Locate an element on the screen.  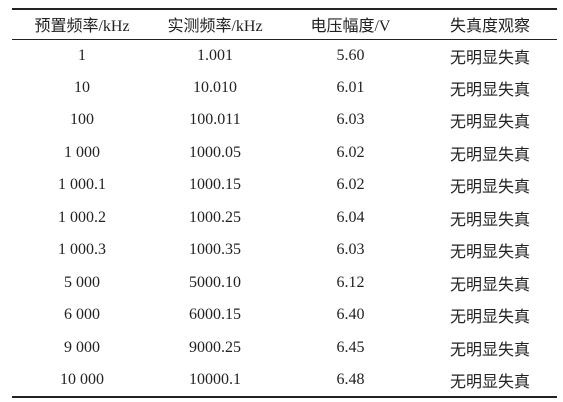
table-cell: 1 000 is located at coordinates (82, 152).